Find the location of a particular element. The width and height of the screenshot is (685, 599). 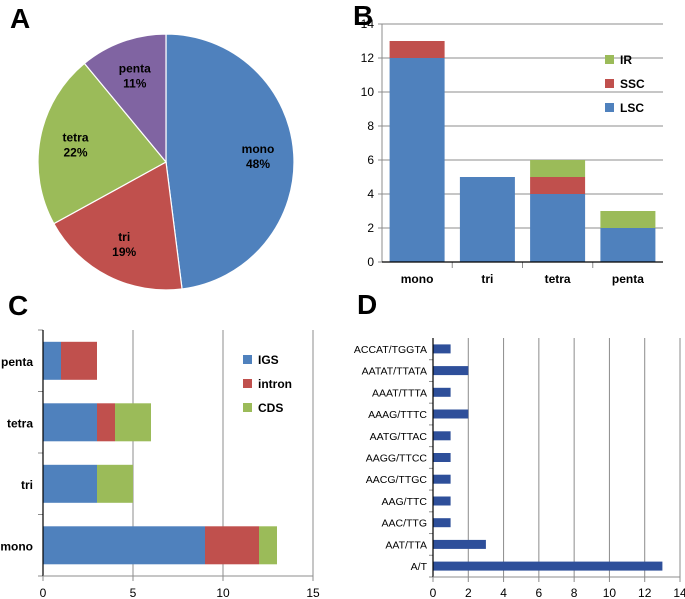

bar-tri-LSC is located at coordinates (487, 219).